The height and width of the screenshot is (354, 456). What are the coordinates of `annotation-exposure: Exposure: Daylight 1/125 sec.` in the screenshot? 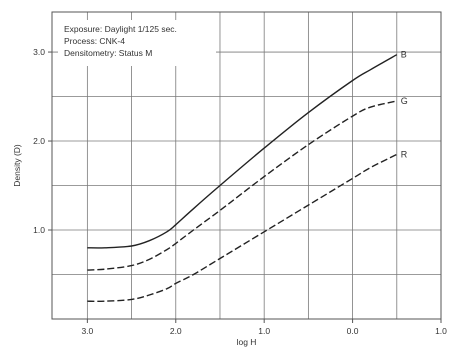 It's located at (120, 29).